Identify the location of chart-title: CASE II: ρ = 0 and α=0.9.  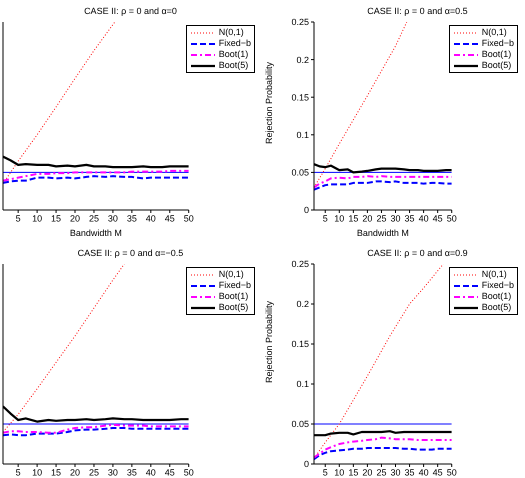
(417, 253).